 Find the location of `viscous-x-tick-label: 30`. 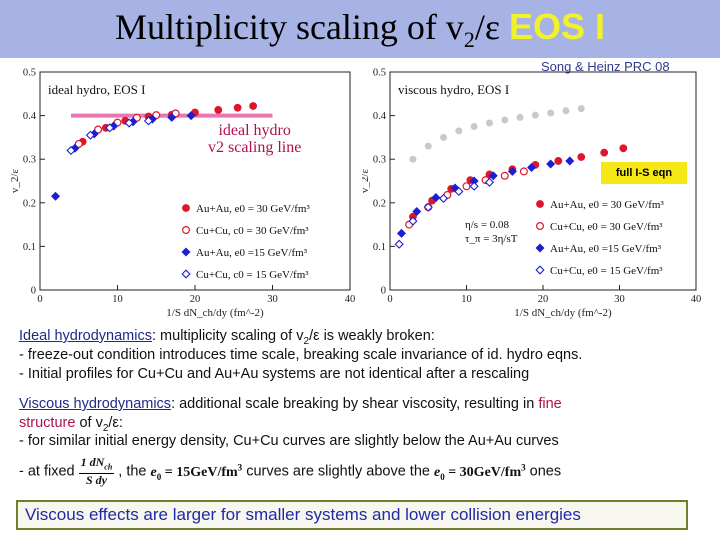

viscous-x-tick-label: 30 is located at coordinates (619, 299).